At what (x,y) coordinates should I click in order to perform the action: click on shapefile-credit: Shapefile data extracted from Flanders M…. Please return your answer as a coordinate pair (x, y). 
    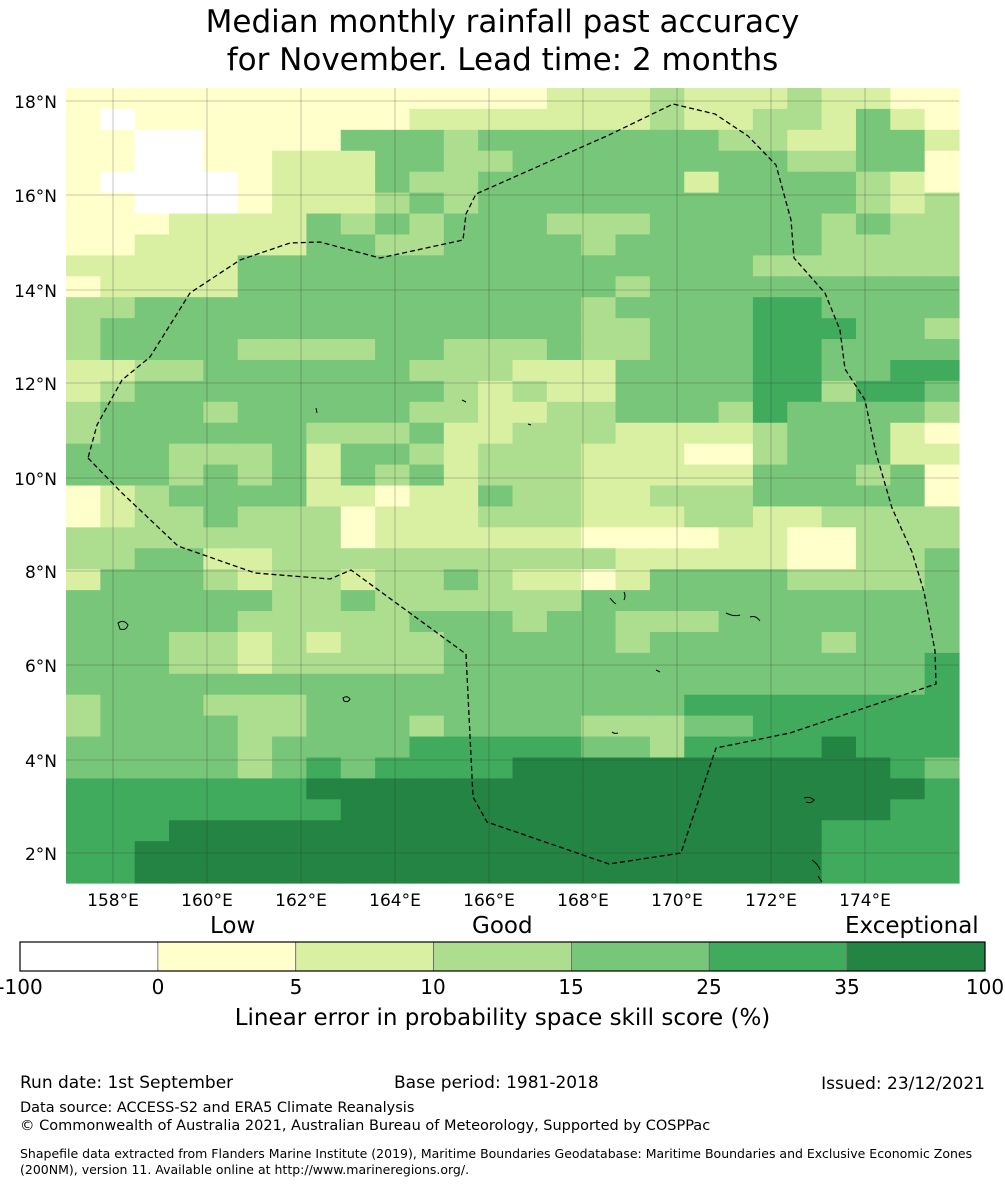
    Looking at the image, I should click on (496, 1161).